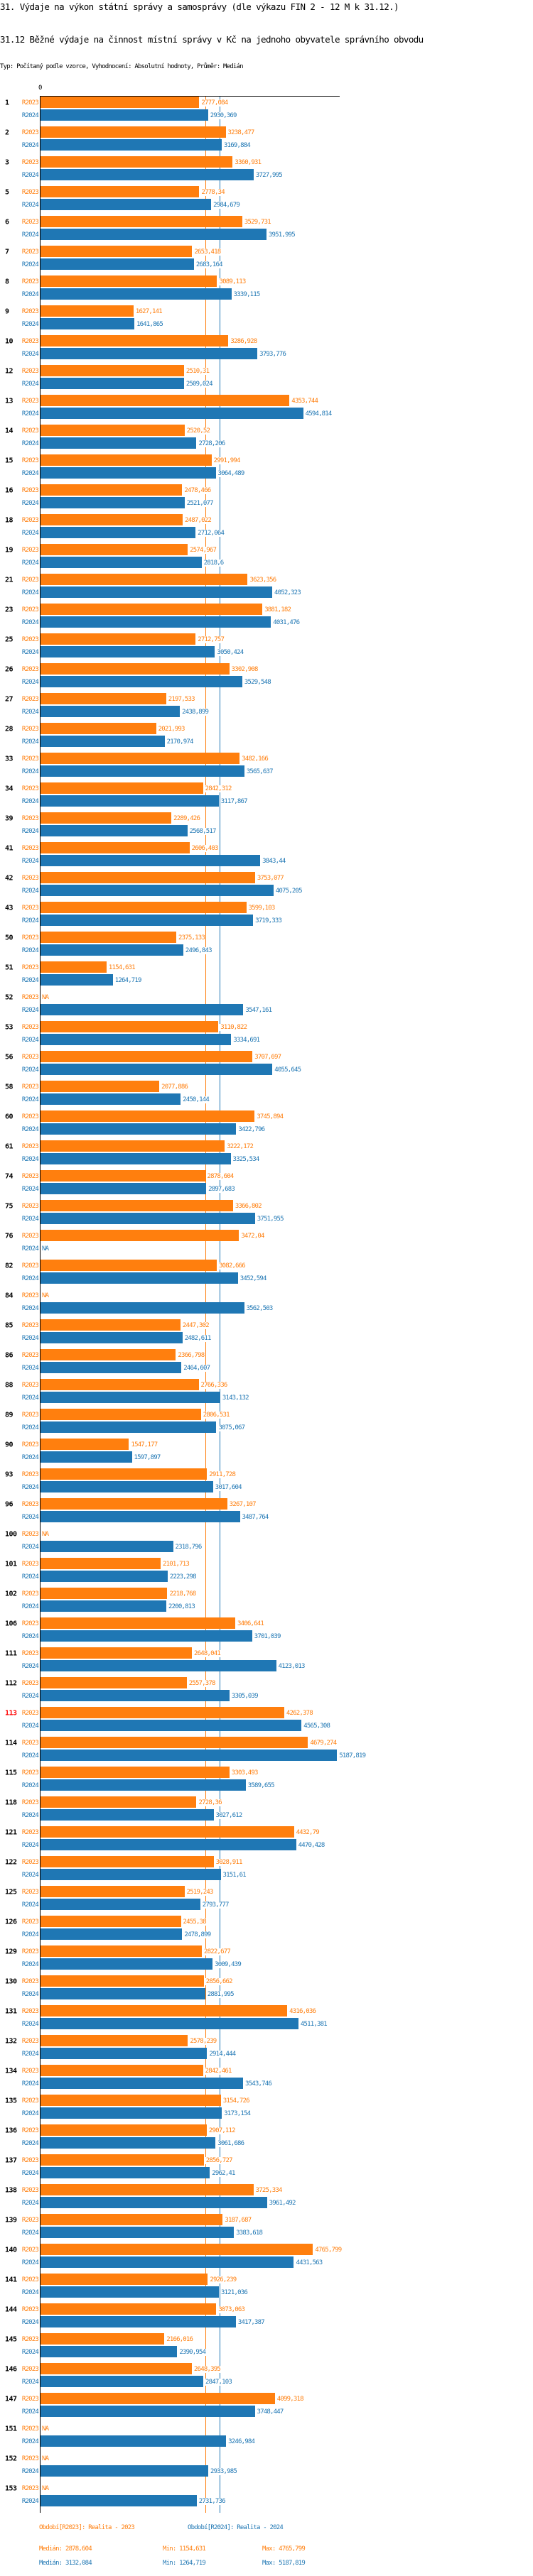  Describe the element at coordinates (9, 610) in the screenshot. I see `category-label: 23` at that location.